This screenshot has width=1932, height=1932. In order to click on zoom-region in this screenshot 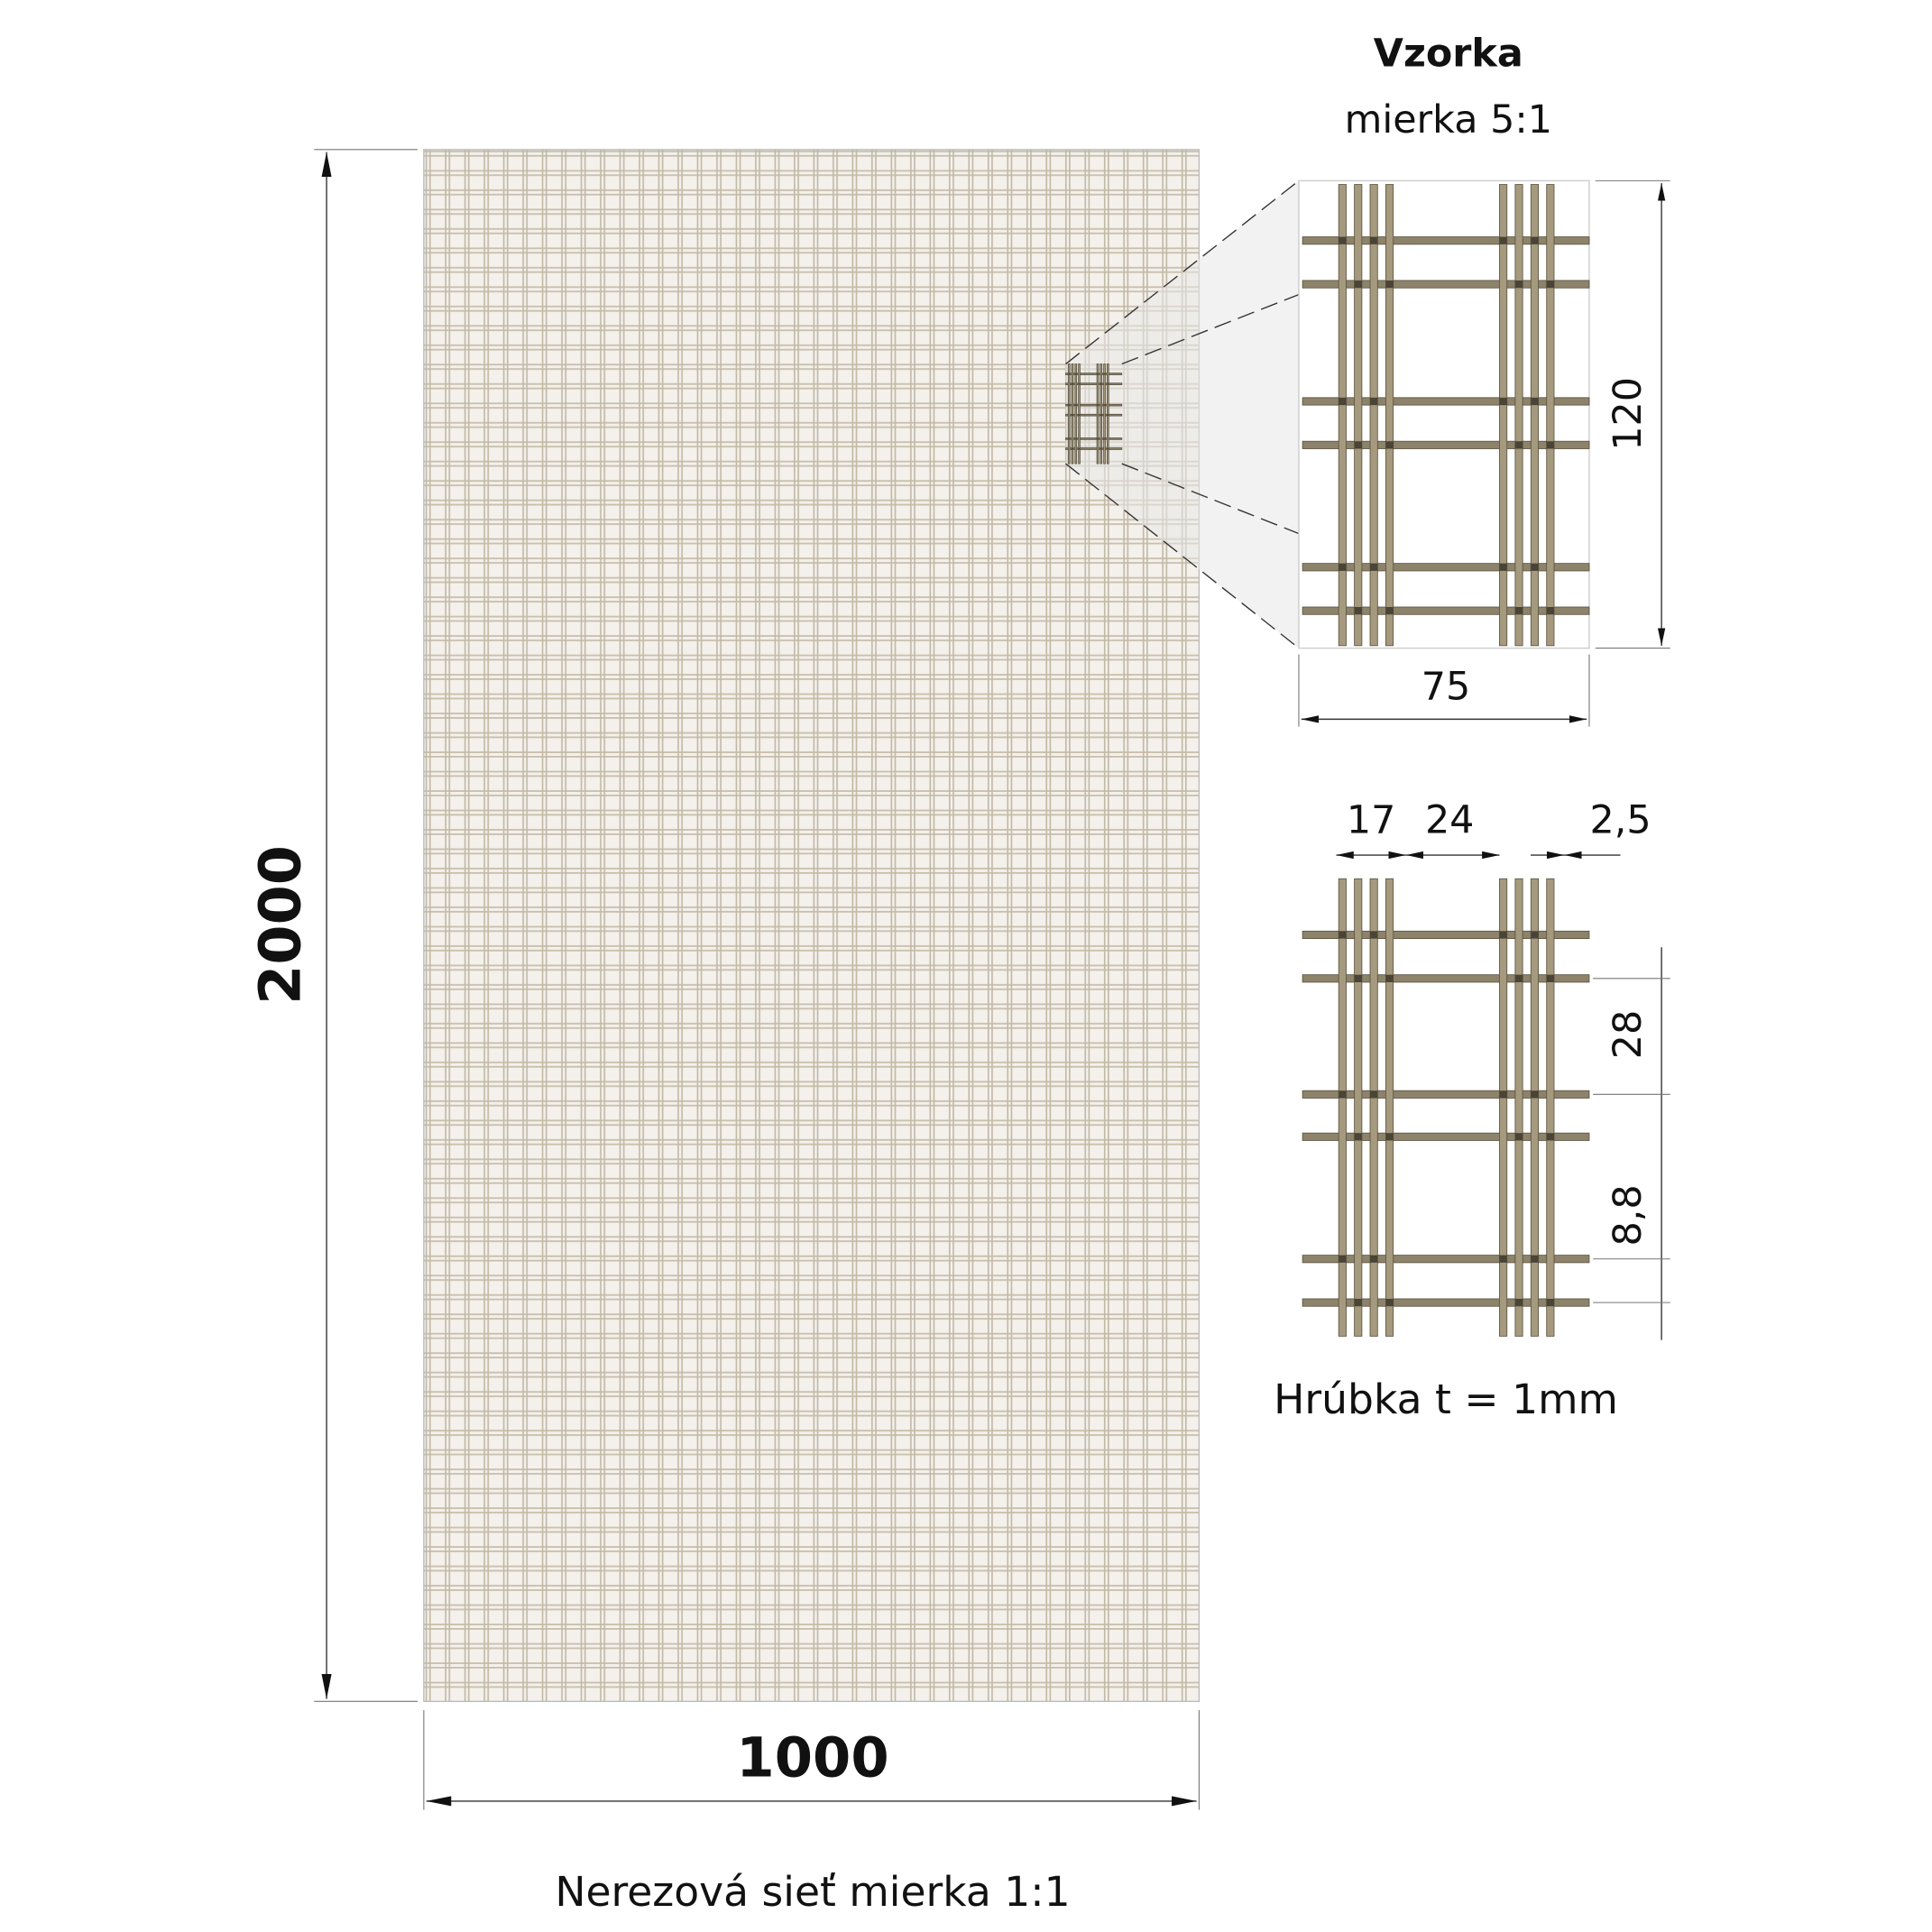, I will do `click(1094, 414)`.